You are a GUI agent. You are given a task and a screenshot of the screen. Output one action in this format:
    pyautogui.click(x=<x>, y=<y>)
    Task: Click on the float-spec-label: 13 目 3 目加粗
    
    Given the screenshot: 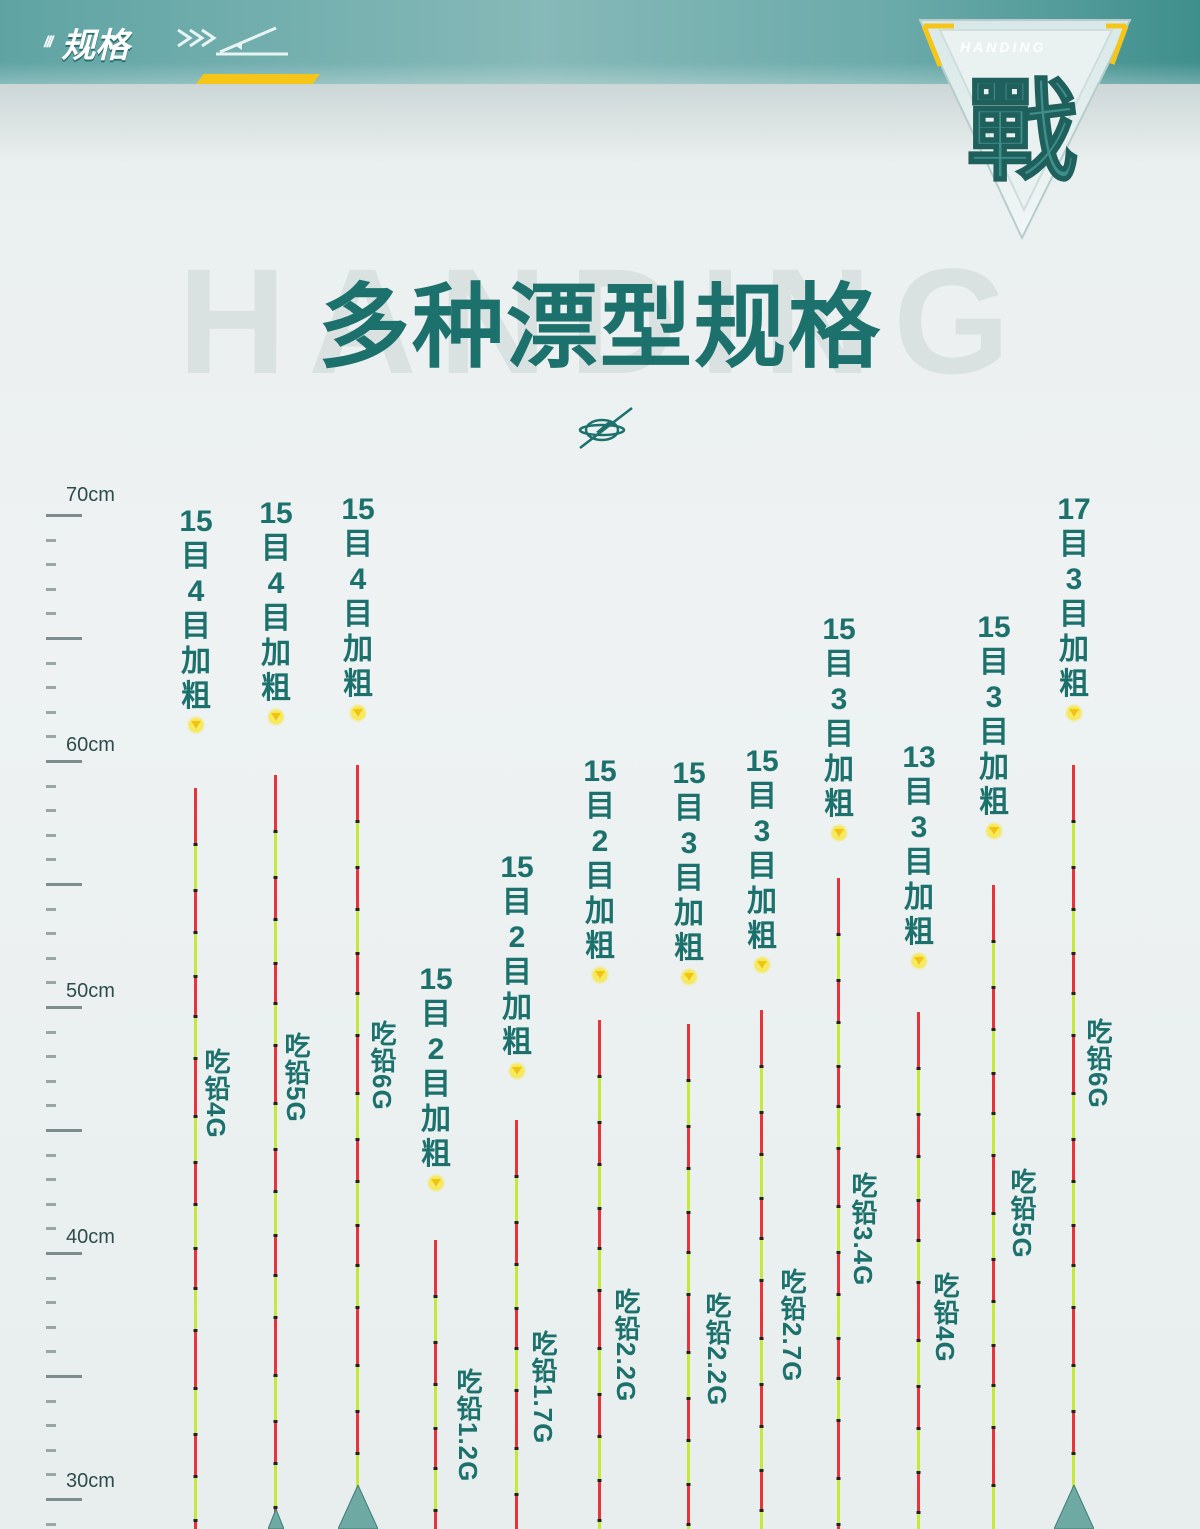 What is the action you would take?
    pyautogui.click(x=919, y=845)
    